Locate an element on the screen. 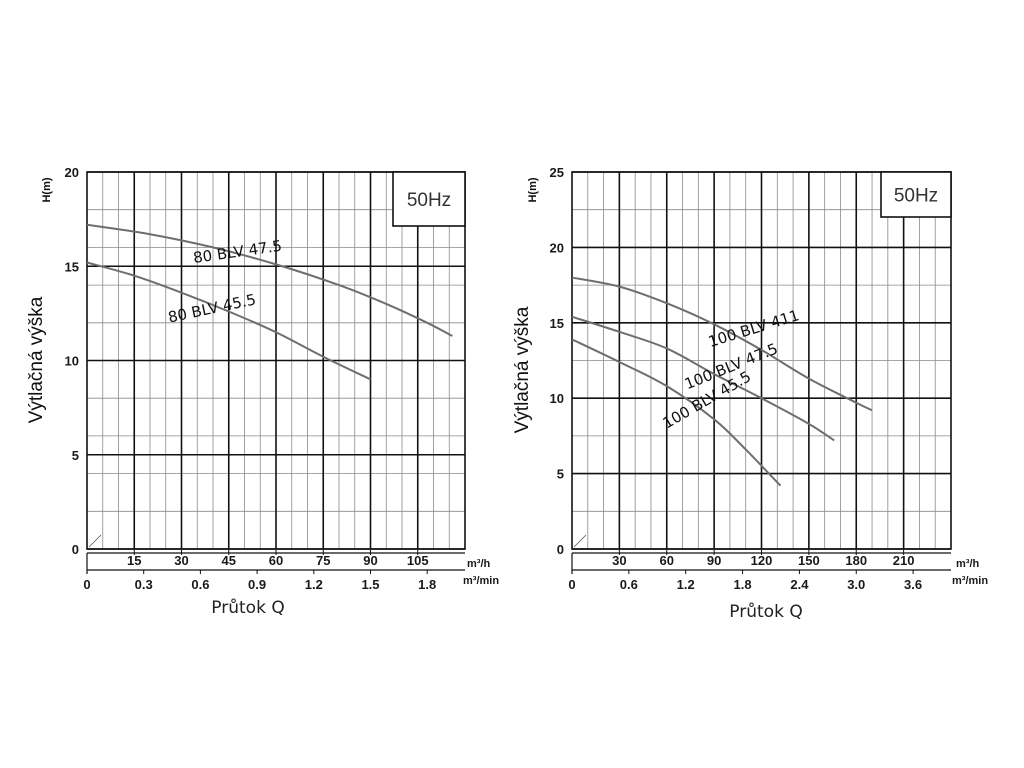 This screenshot has height=768, width=1024. x-tick-label-m3min: 3.0 is located at coordinates (856, 584).